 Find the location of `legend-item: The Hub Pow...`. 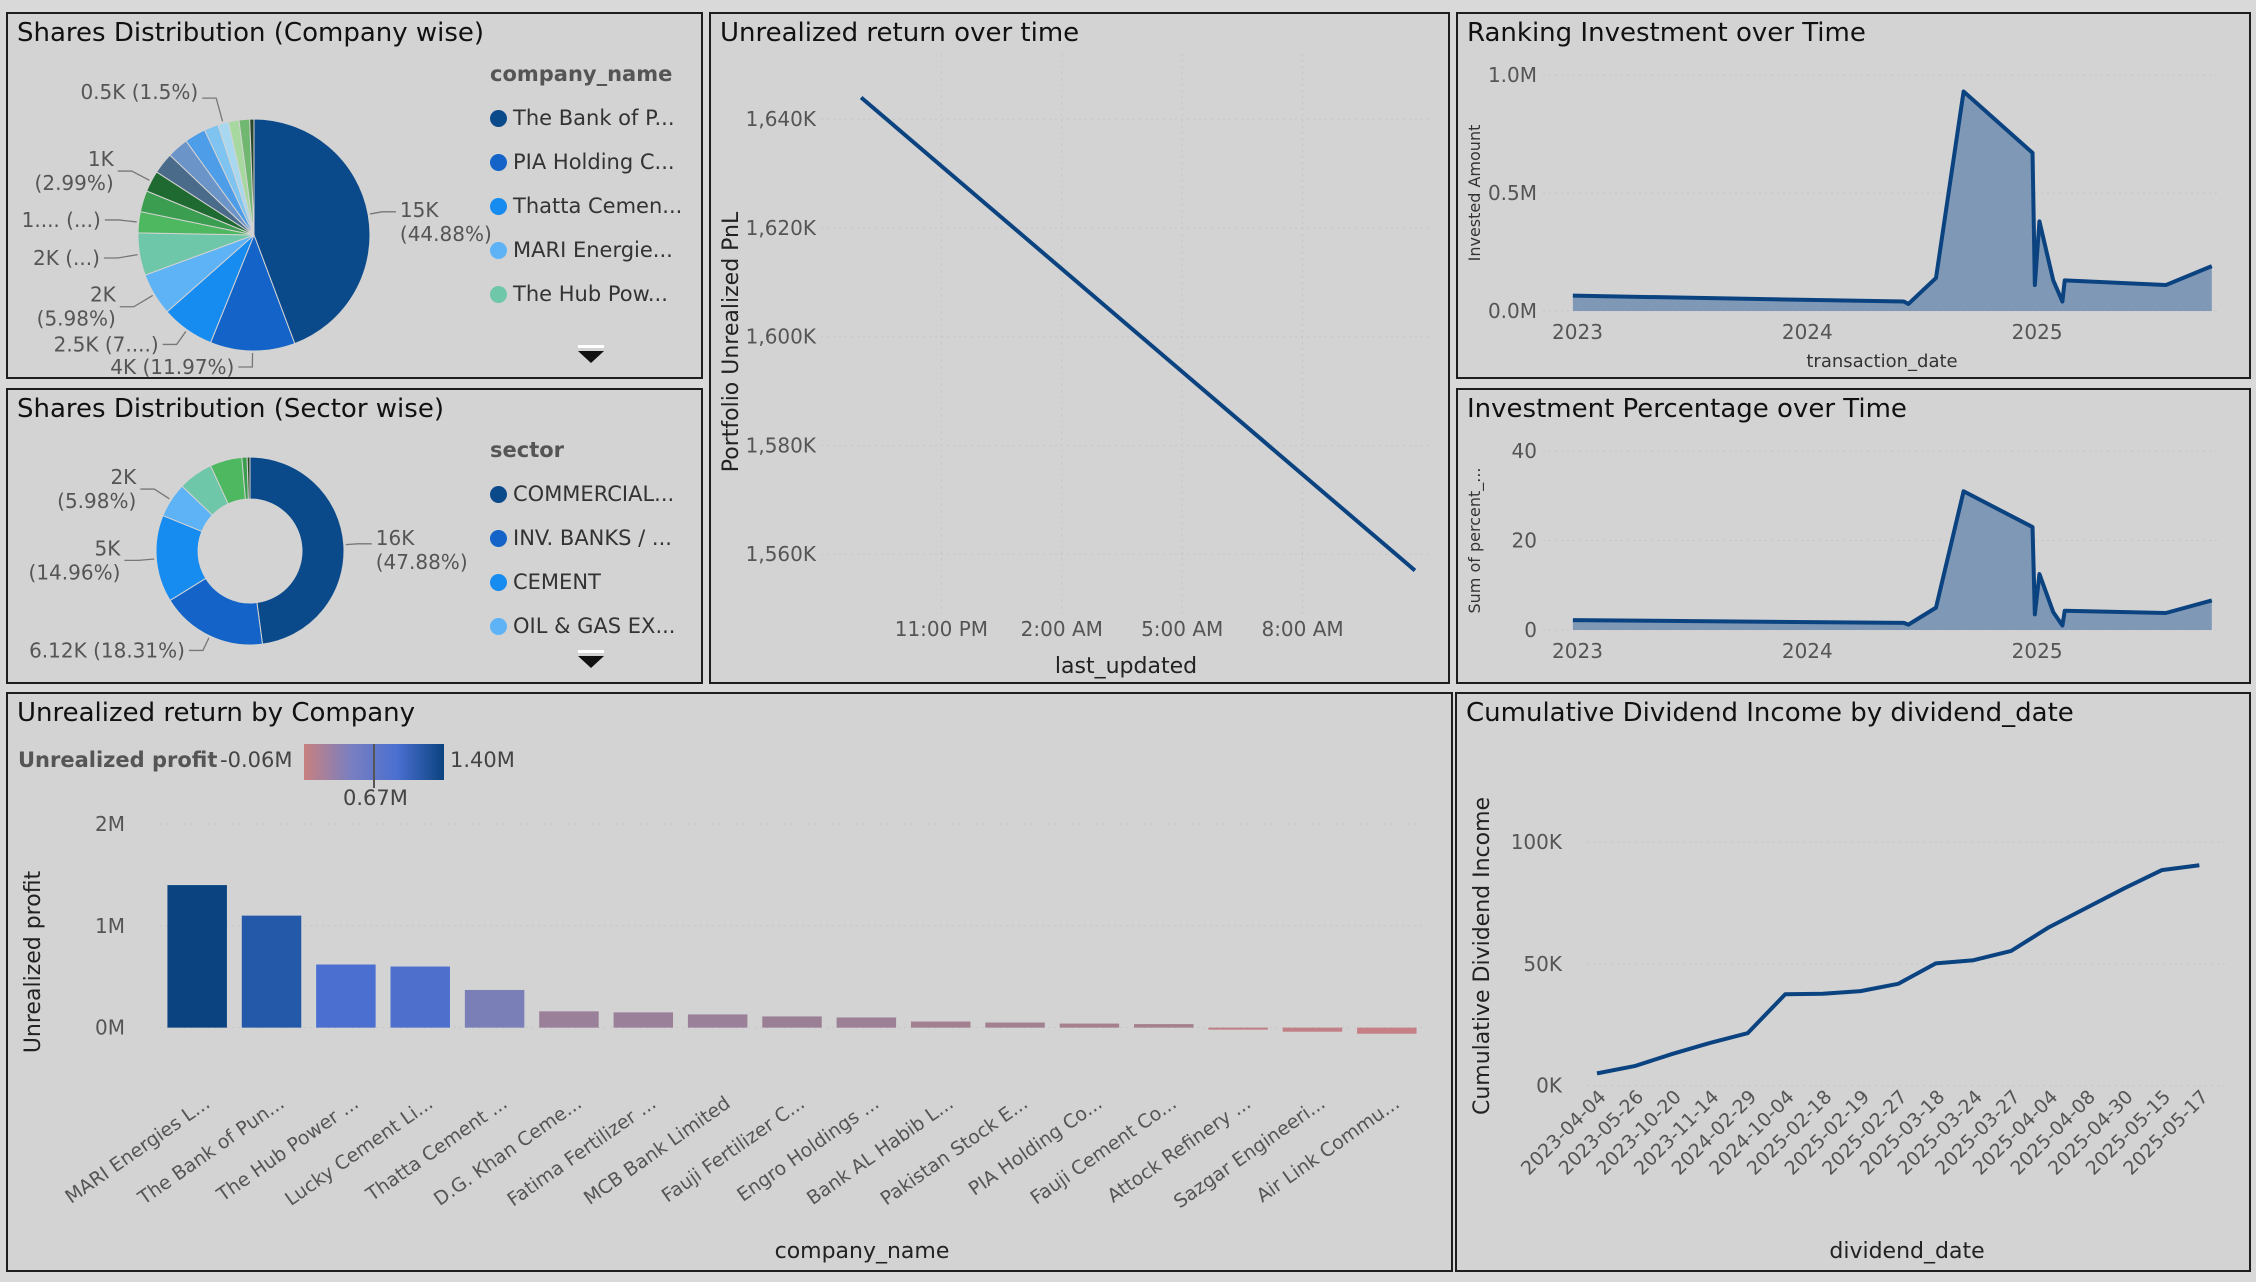

legend-item: The Hub Pow... is located at coordinates (586, 294).